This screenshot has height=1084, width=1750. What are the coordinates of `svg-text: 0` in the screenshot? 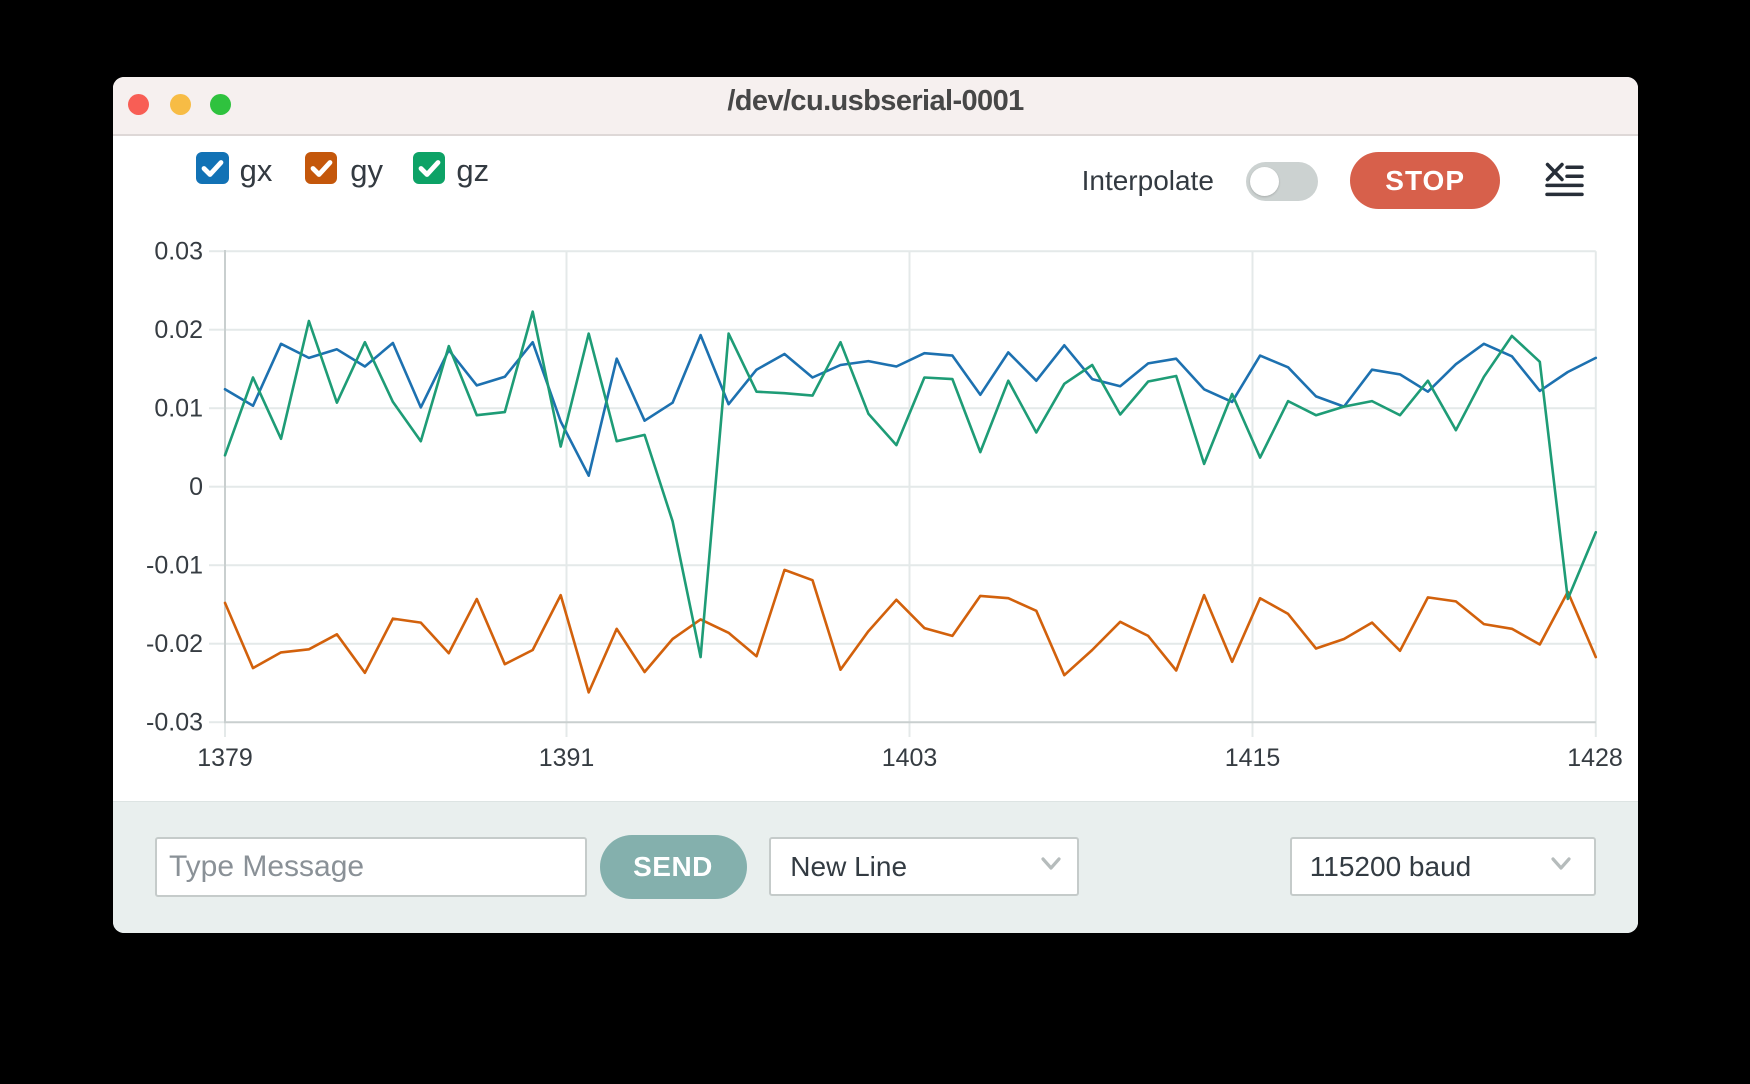 It's located at (196, 487).